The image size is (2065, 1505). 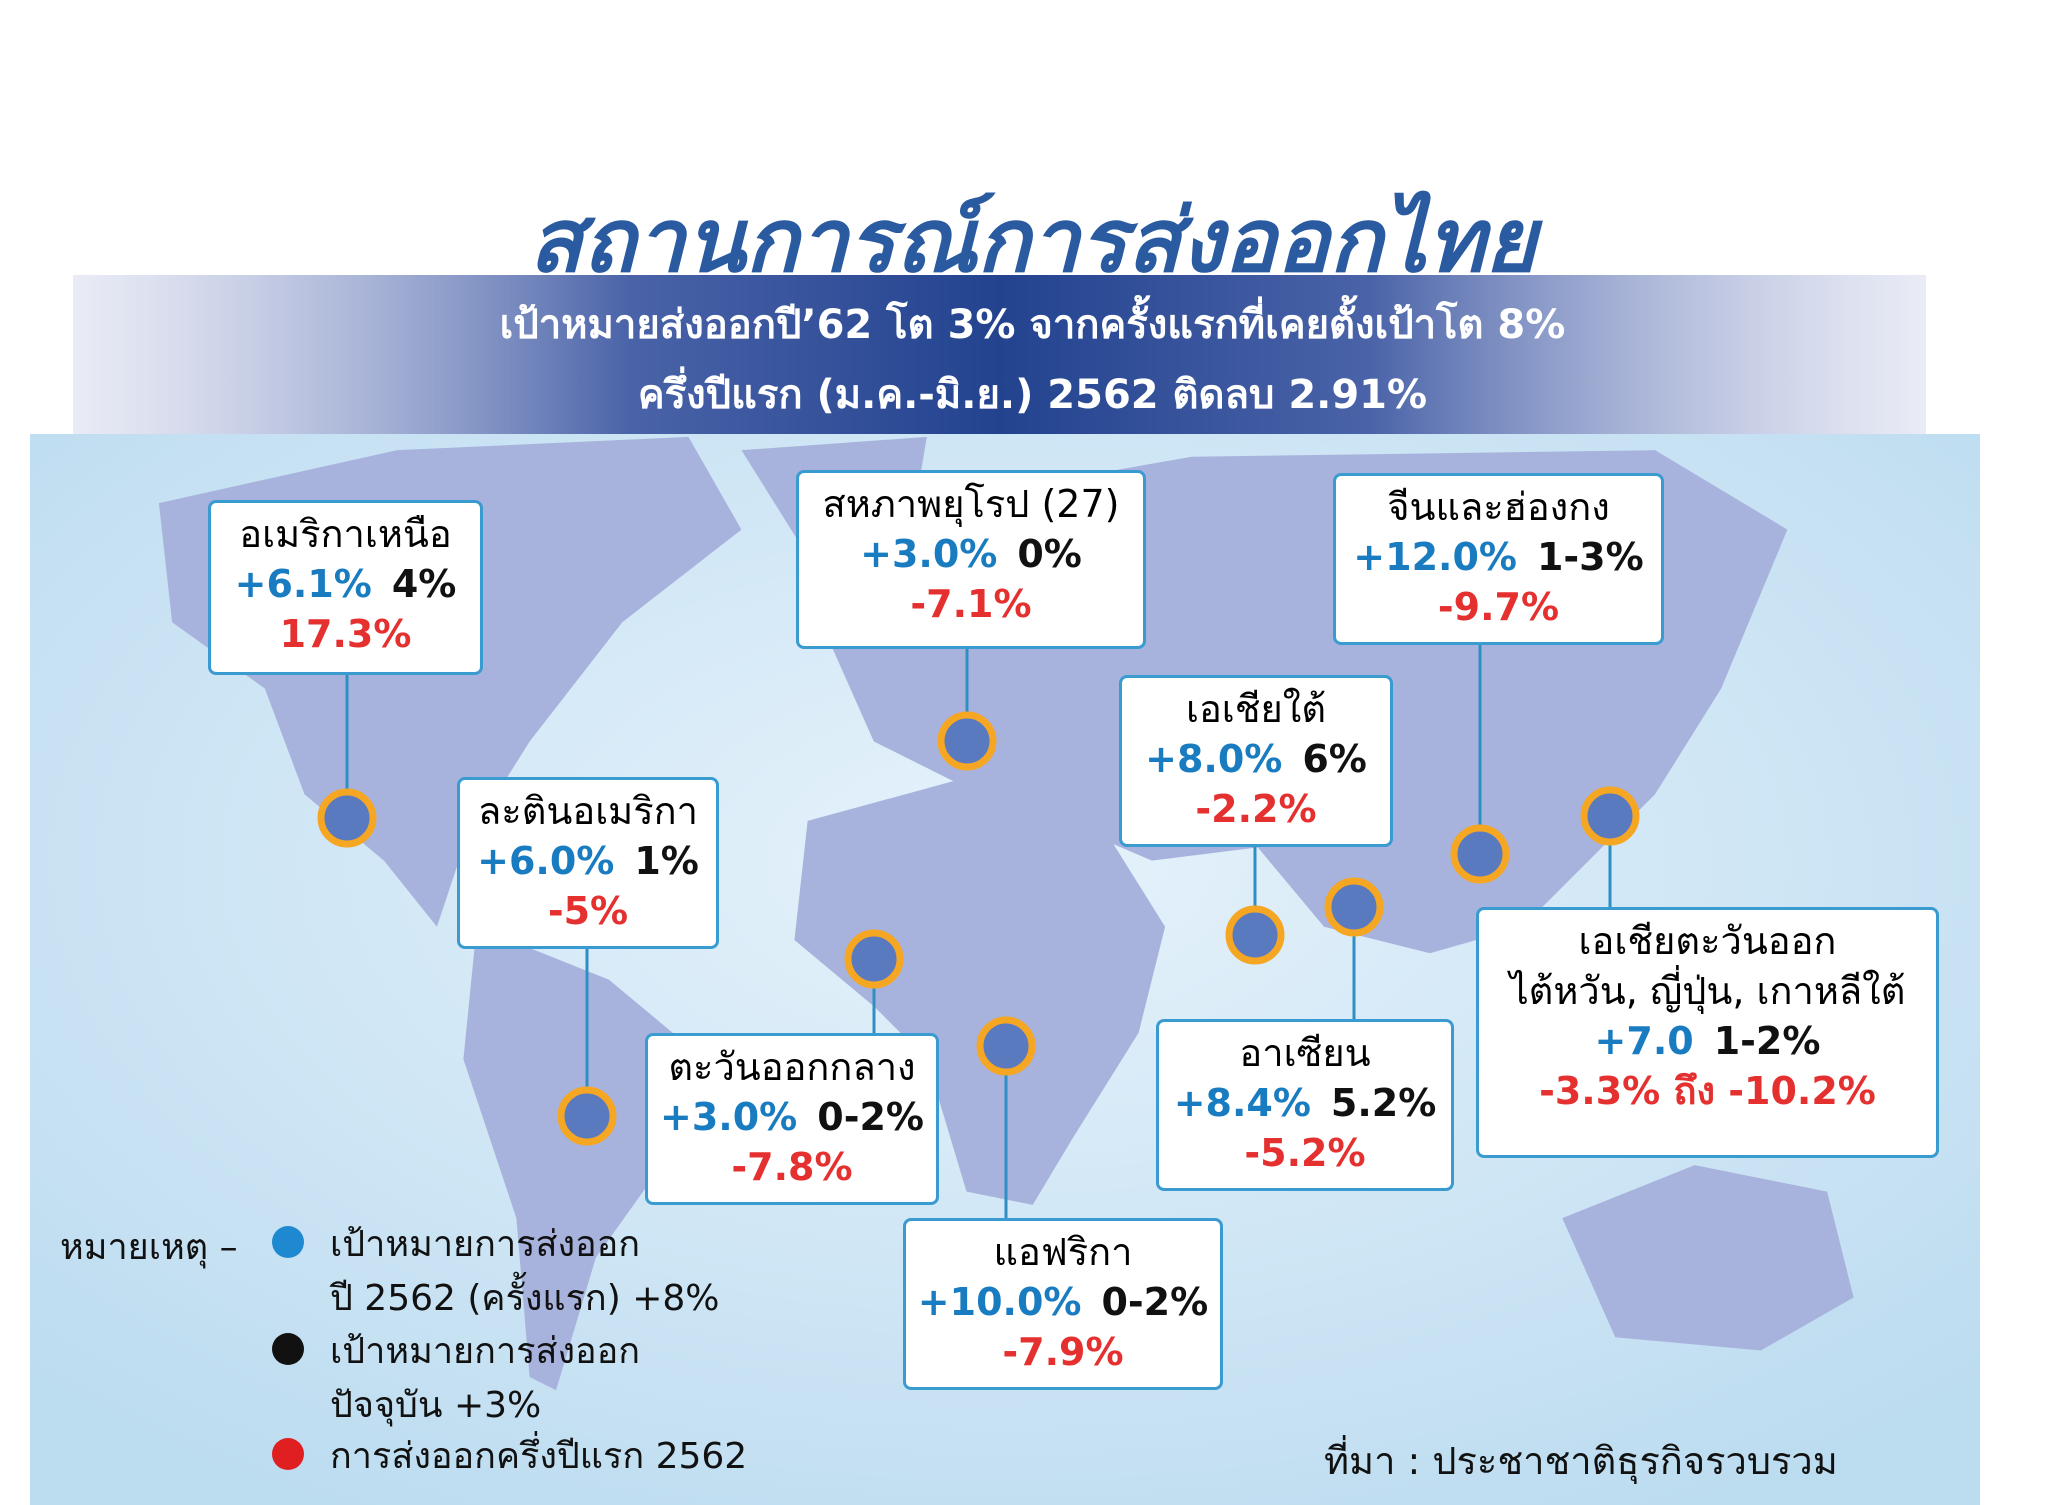 I want to click on target-current: 1-2%, so click(x=1767, y=1041).